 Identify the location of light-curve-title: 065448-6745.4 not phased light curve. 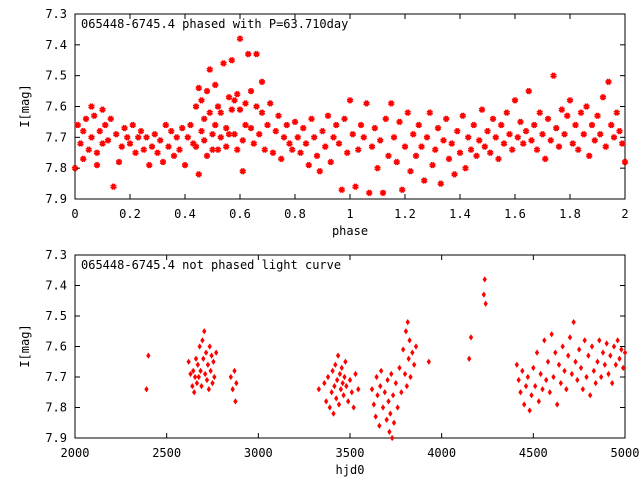
(211, 265).